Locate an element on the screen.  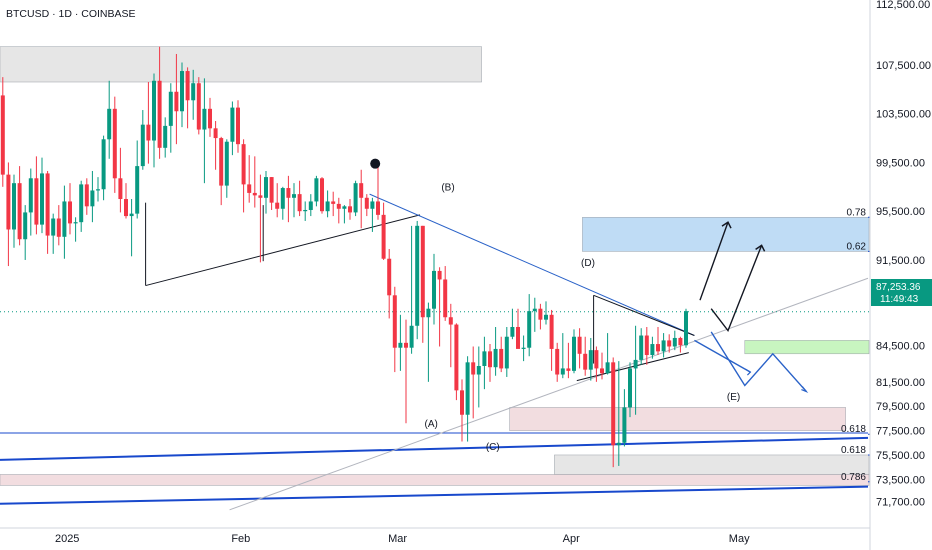
y-tick-label: 71,700.00 is located at coordinates (900, 502).